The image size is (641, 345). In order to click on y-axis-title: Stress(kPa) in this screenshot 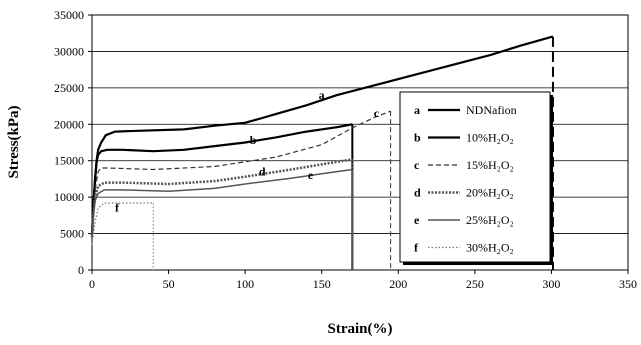, I will do `click(14, 141)`.